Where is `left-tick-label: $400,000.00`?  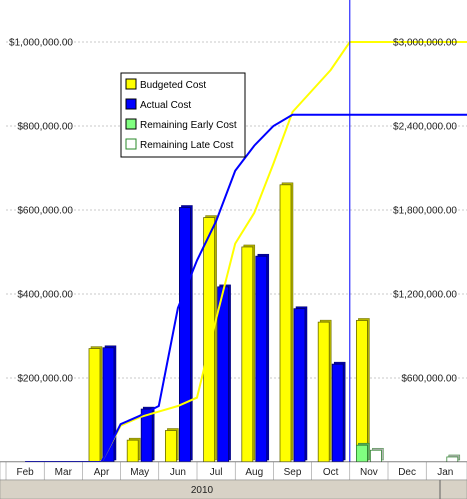 left-tick-label: $400,000.00 is located at coordinates (45, 295).